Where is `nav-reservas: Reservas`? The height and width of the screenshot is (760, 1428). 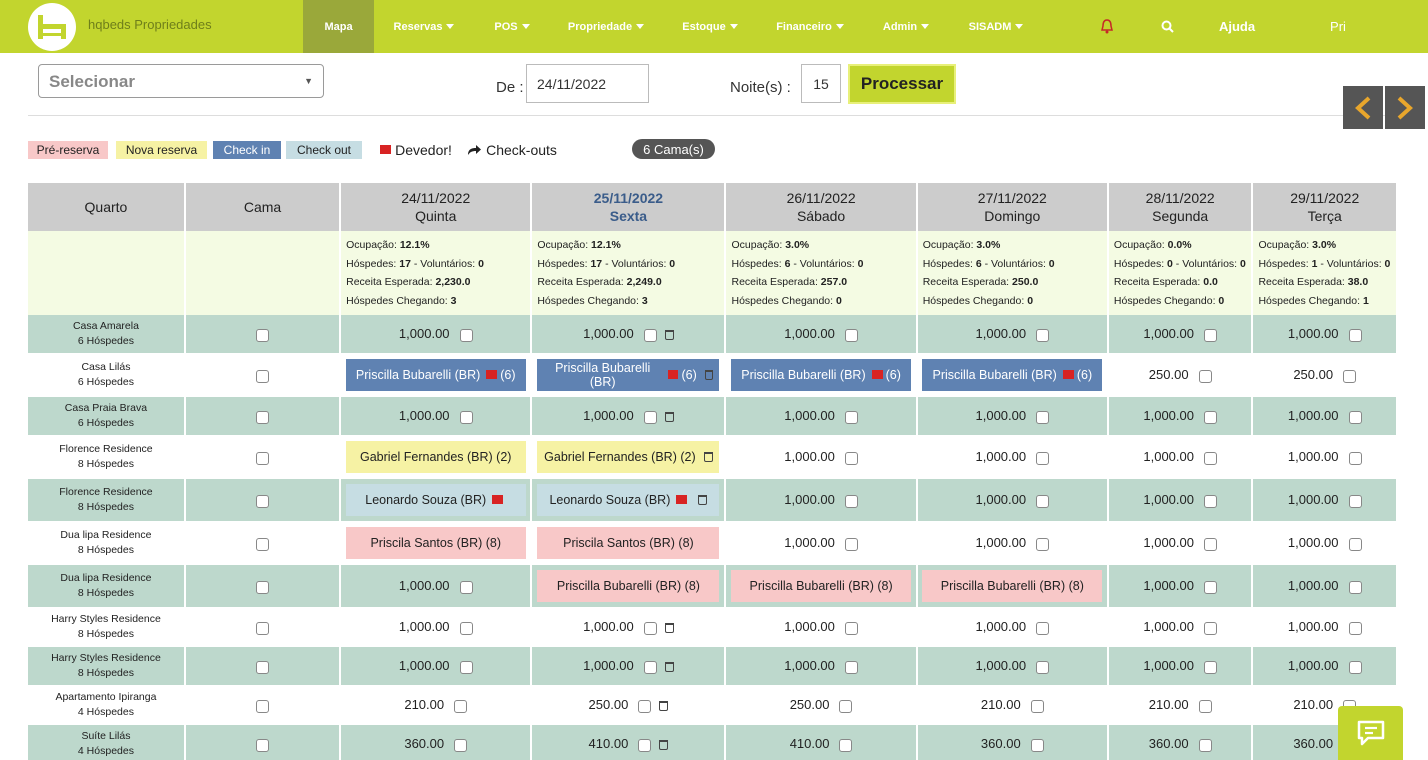 nav-reservas: Reservas is located at coordinates (424, 26).